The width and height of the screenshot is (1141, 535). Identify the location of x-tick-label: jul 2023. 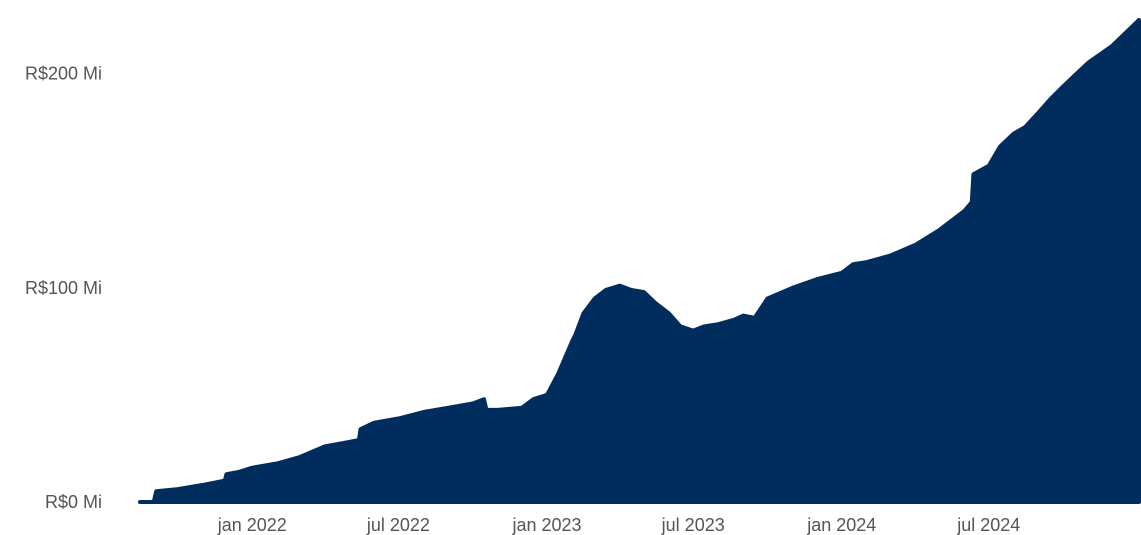
(693, 525).